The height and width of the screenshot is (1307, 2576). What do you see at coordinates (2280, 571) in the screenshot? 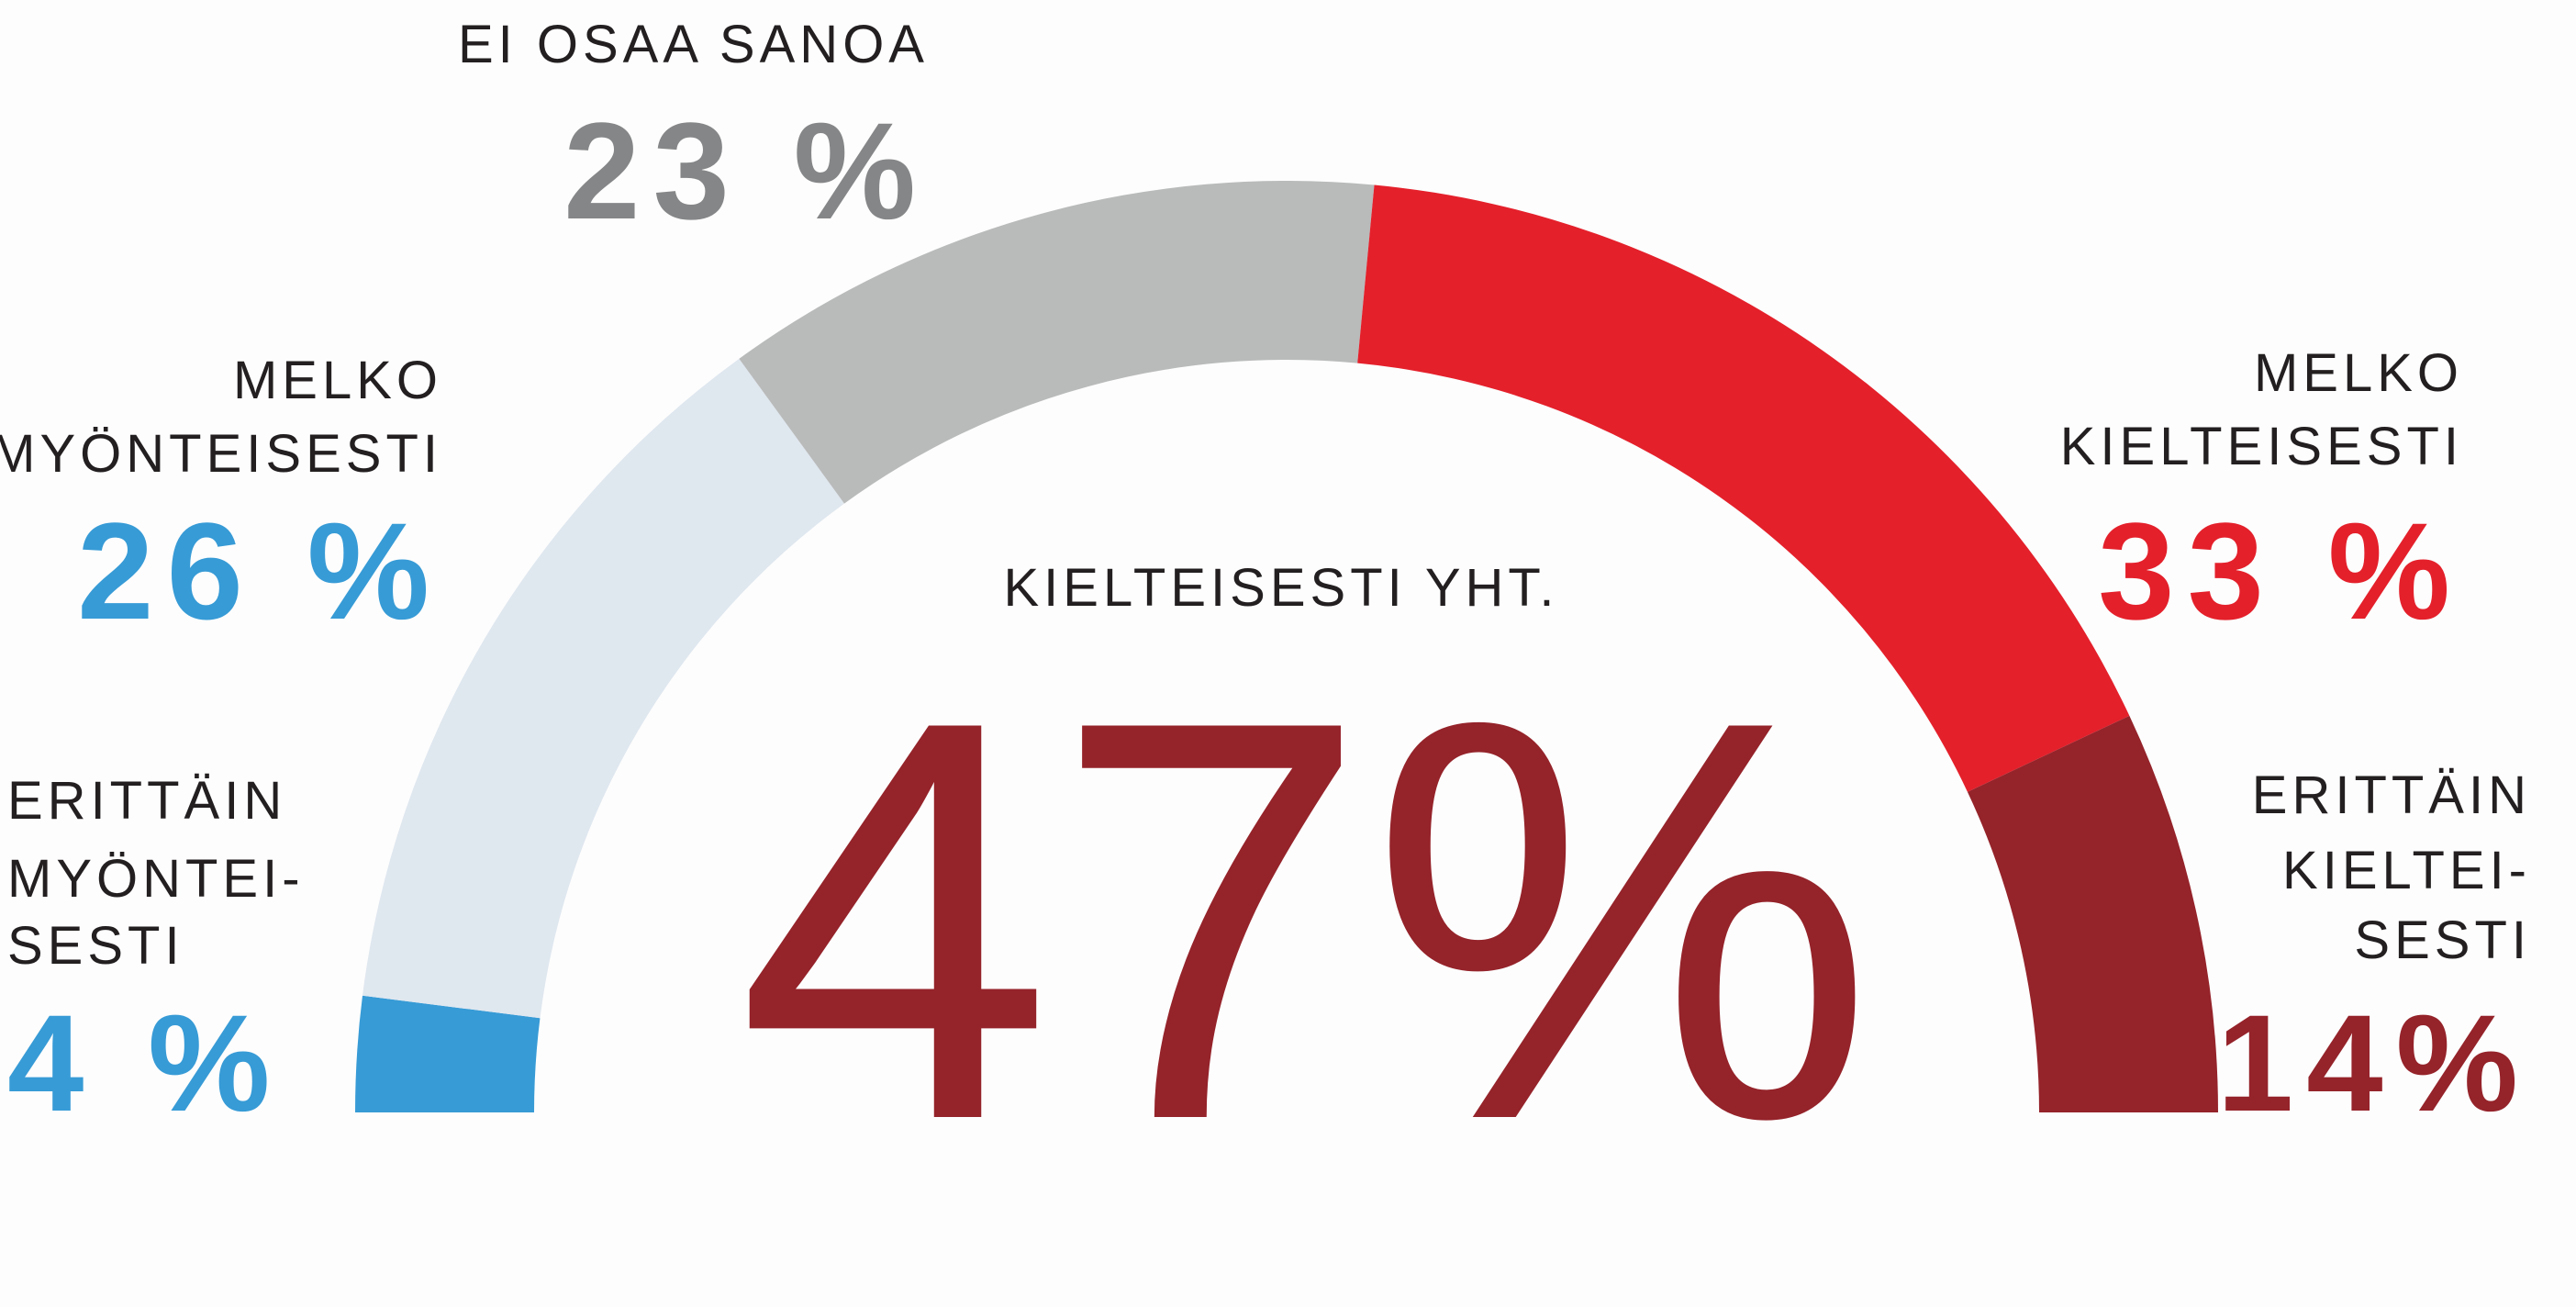
I see `value-label: 33 %` at bounding box center [2280, 571].